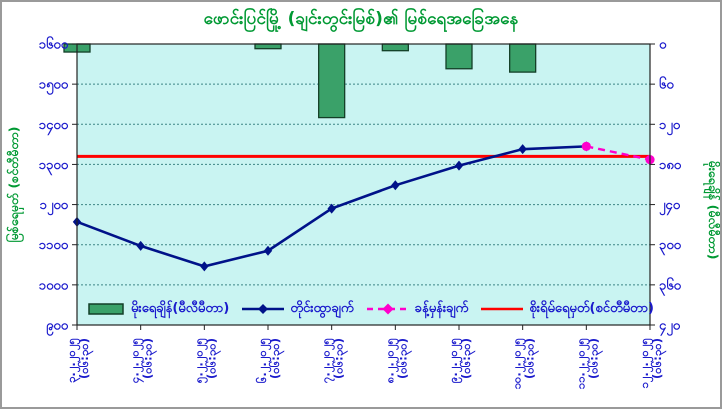  Describe the element at coordinates (670, 127) in the screenshot. I see `right-tick-label: ၁၂၀` at that location.